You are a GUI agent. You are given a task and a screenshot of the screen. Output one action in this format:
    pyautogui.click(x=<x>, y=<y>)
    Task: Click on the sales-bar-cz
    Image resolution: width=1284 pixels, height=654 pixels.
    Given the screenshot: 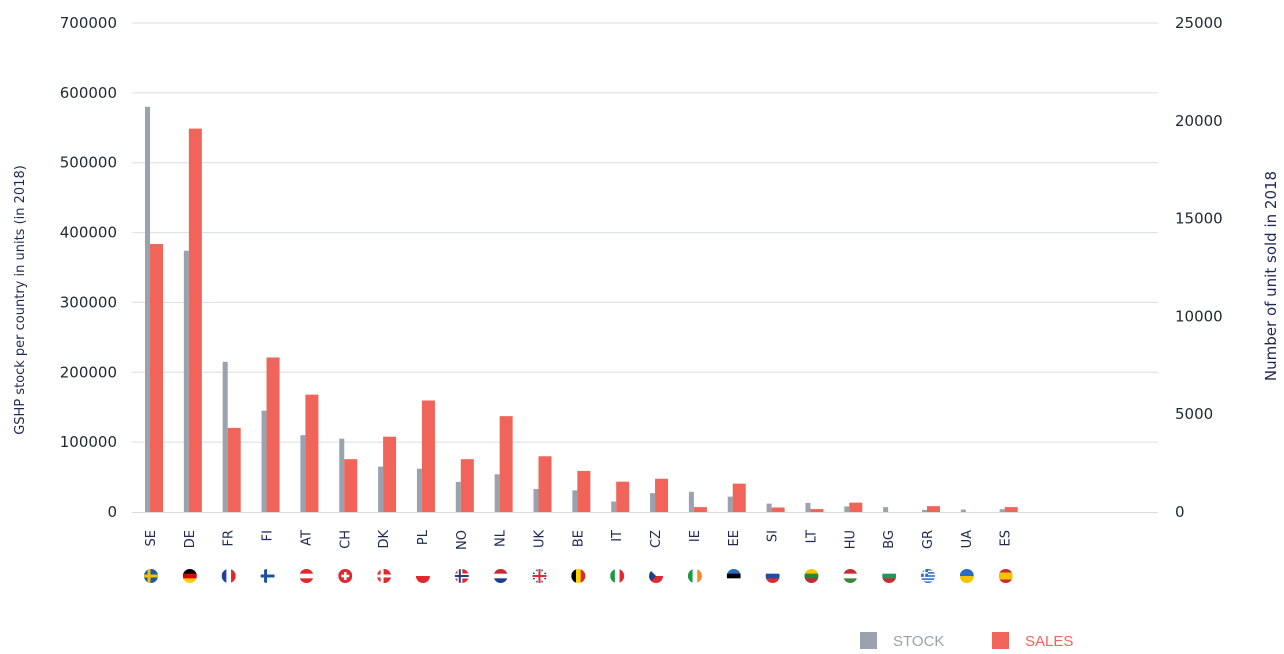 What is the action you would take?
    pyautogui.click(x=662, y=495)
    